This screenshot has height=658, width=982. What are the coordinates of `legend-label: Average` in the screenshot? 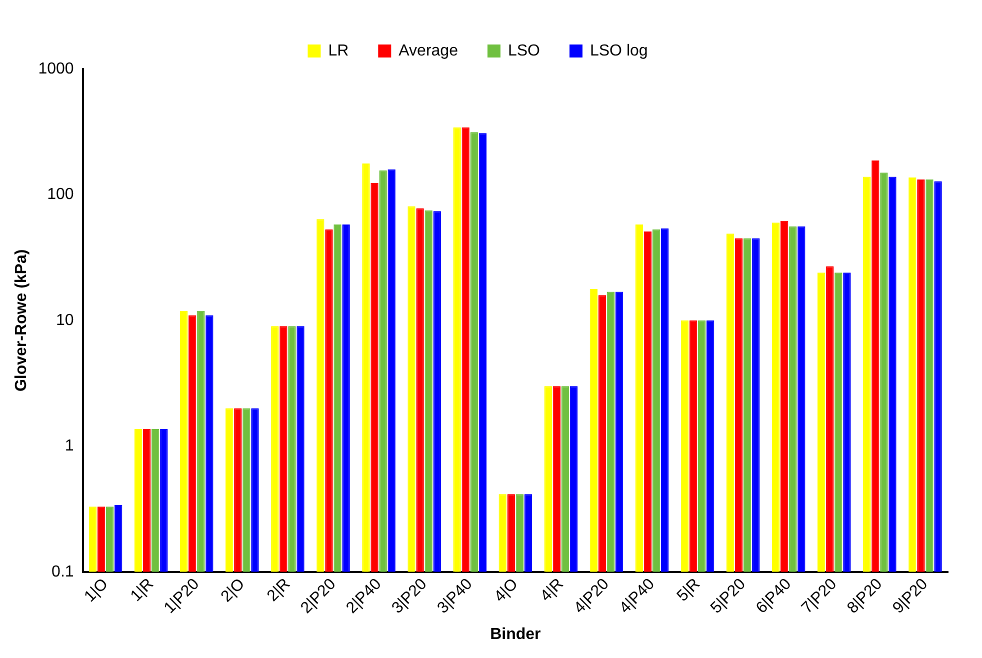 It's located at (428, 51).